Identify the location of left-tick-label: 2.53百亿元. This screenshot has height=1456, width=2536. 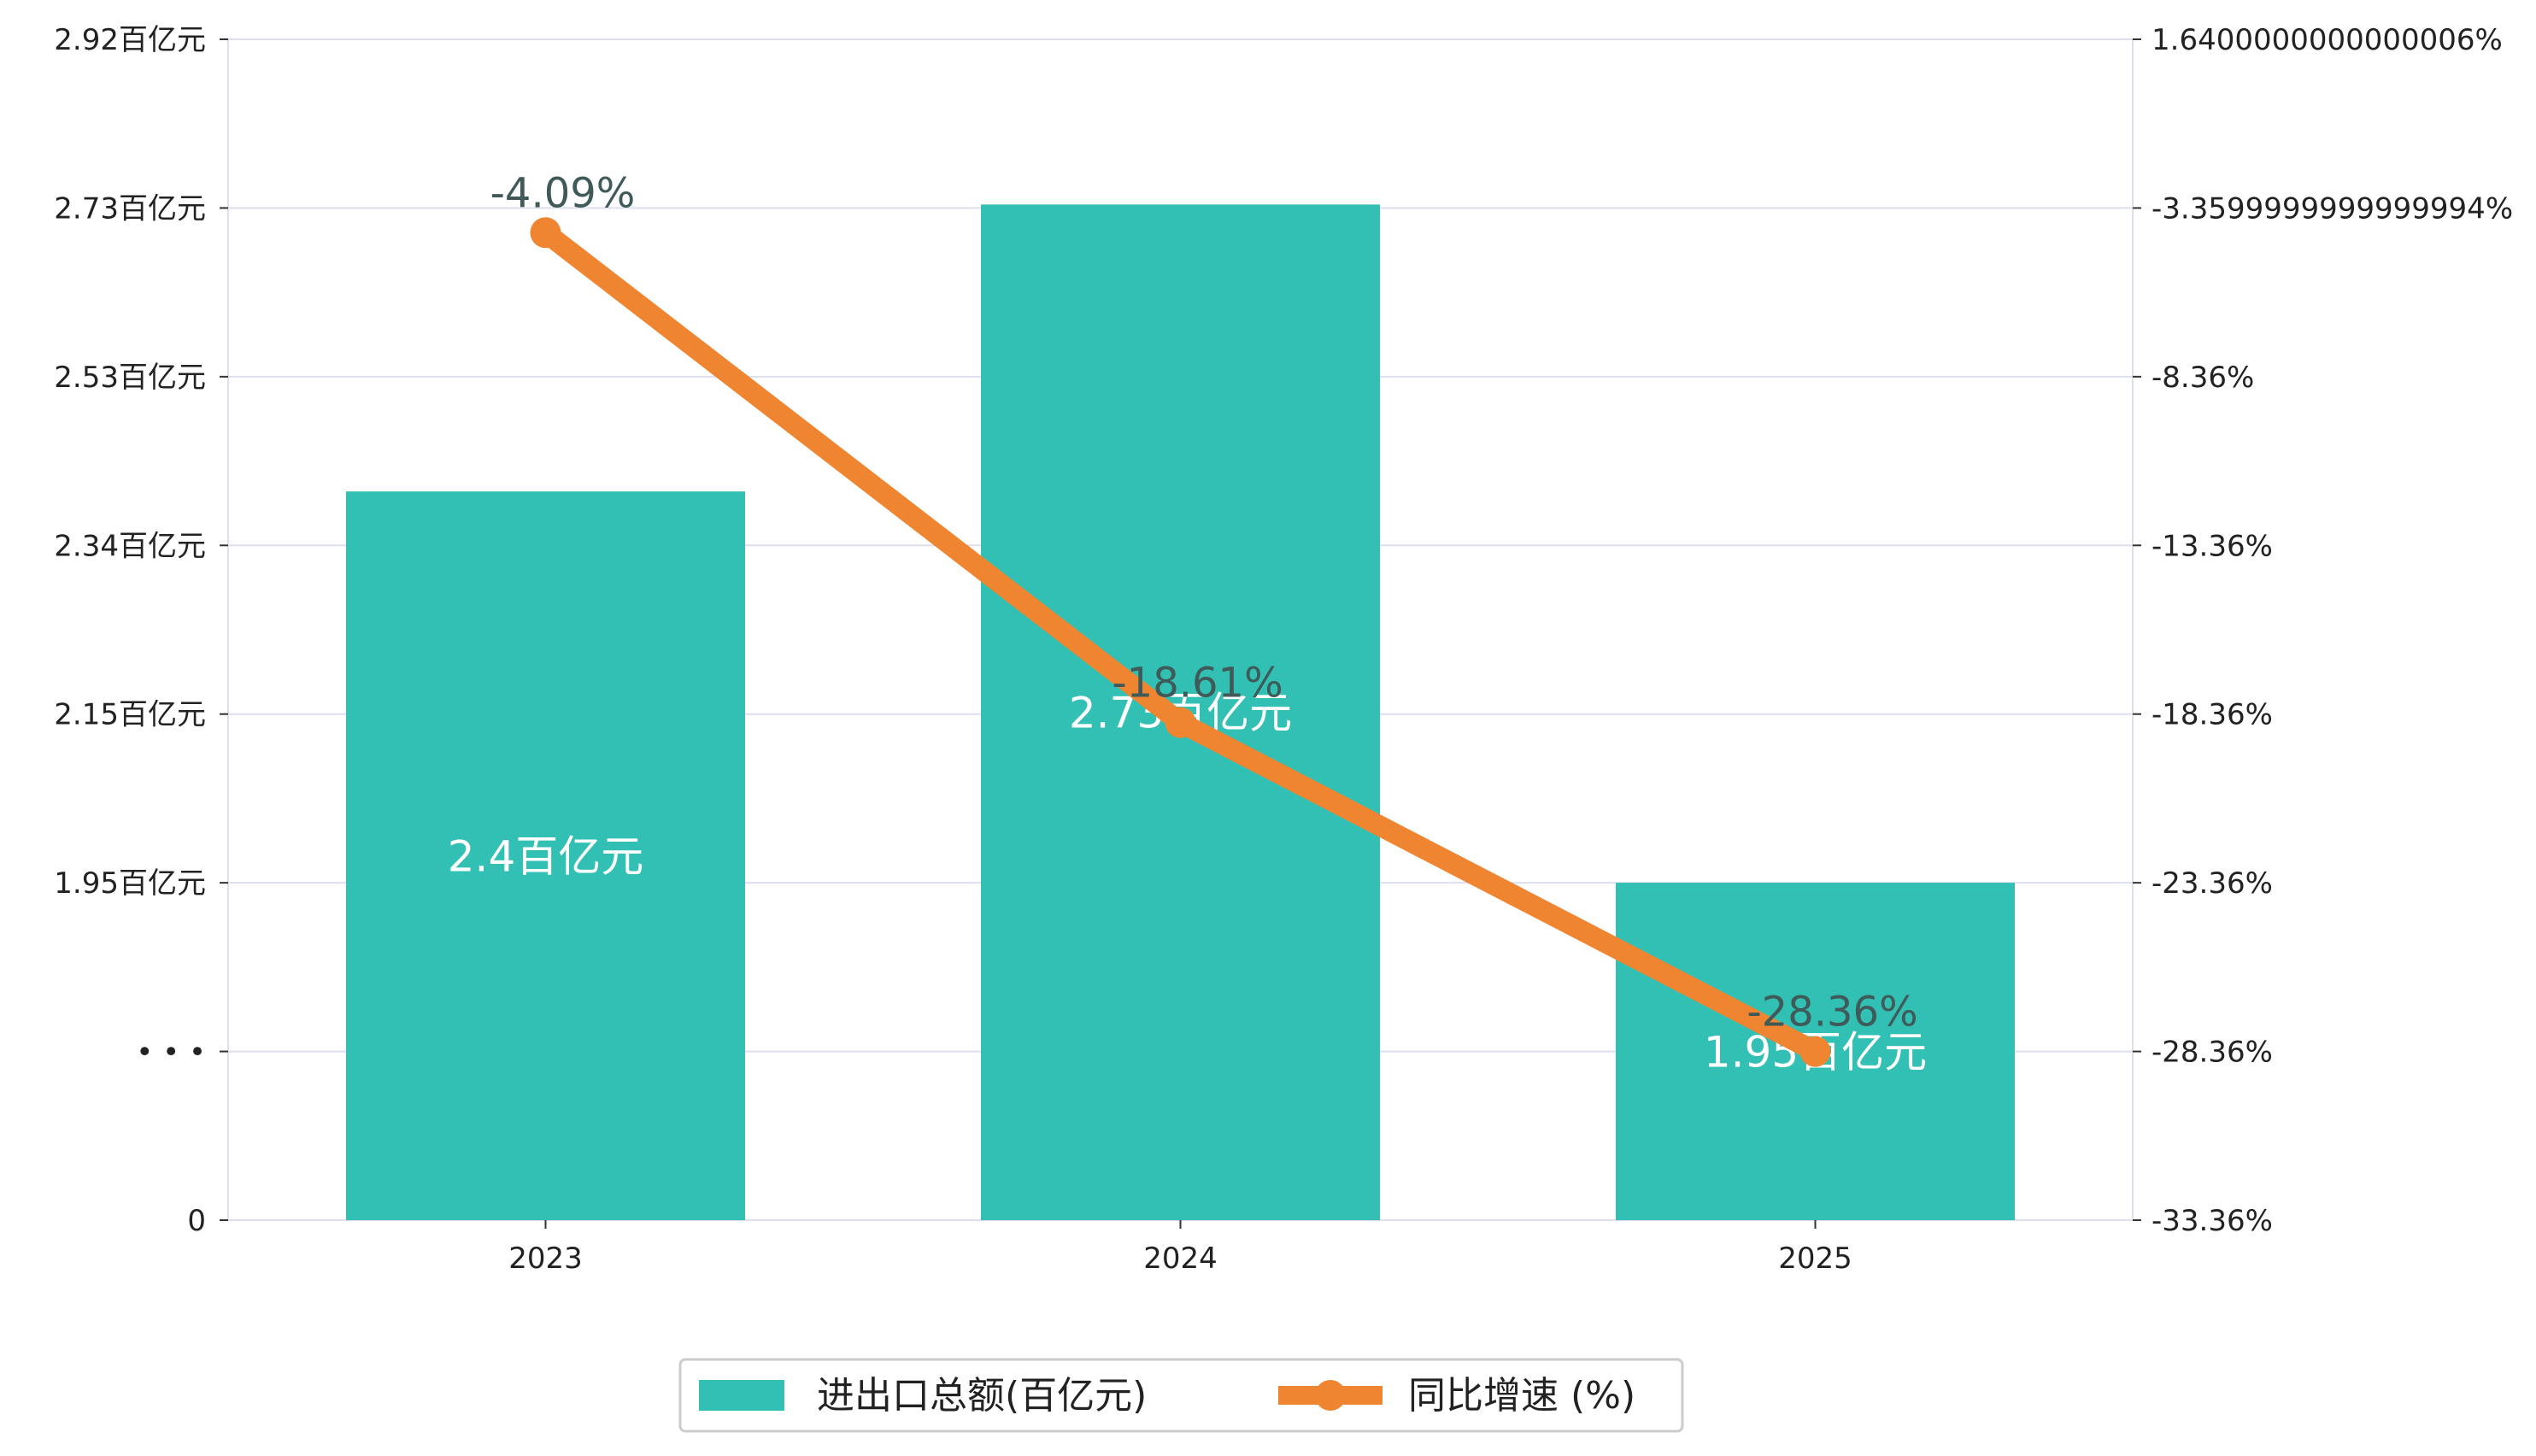
(130, 378).